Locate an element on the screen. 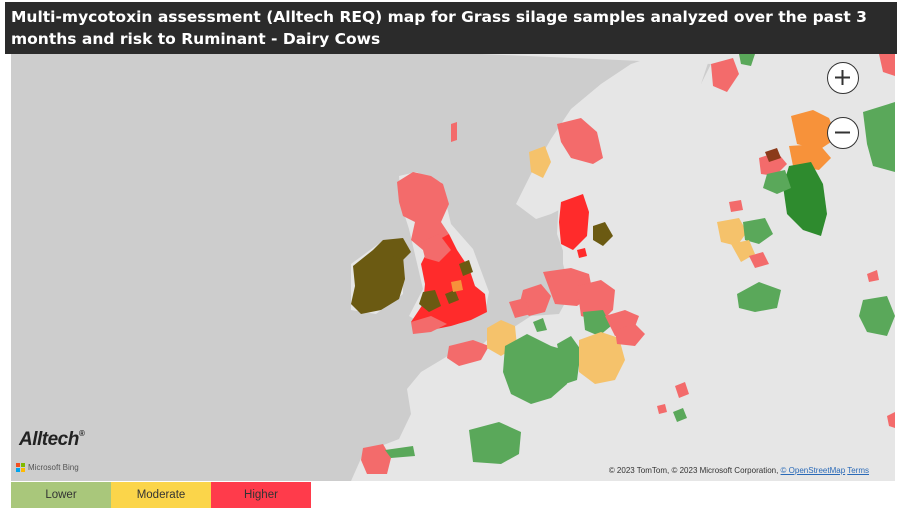 This screenshot has width=903, height=520. plus-icon is located at coordinates (842, 77).